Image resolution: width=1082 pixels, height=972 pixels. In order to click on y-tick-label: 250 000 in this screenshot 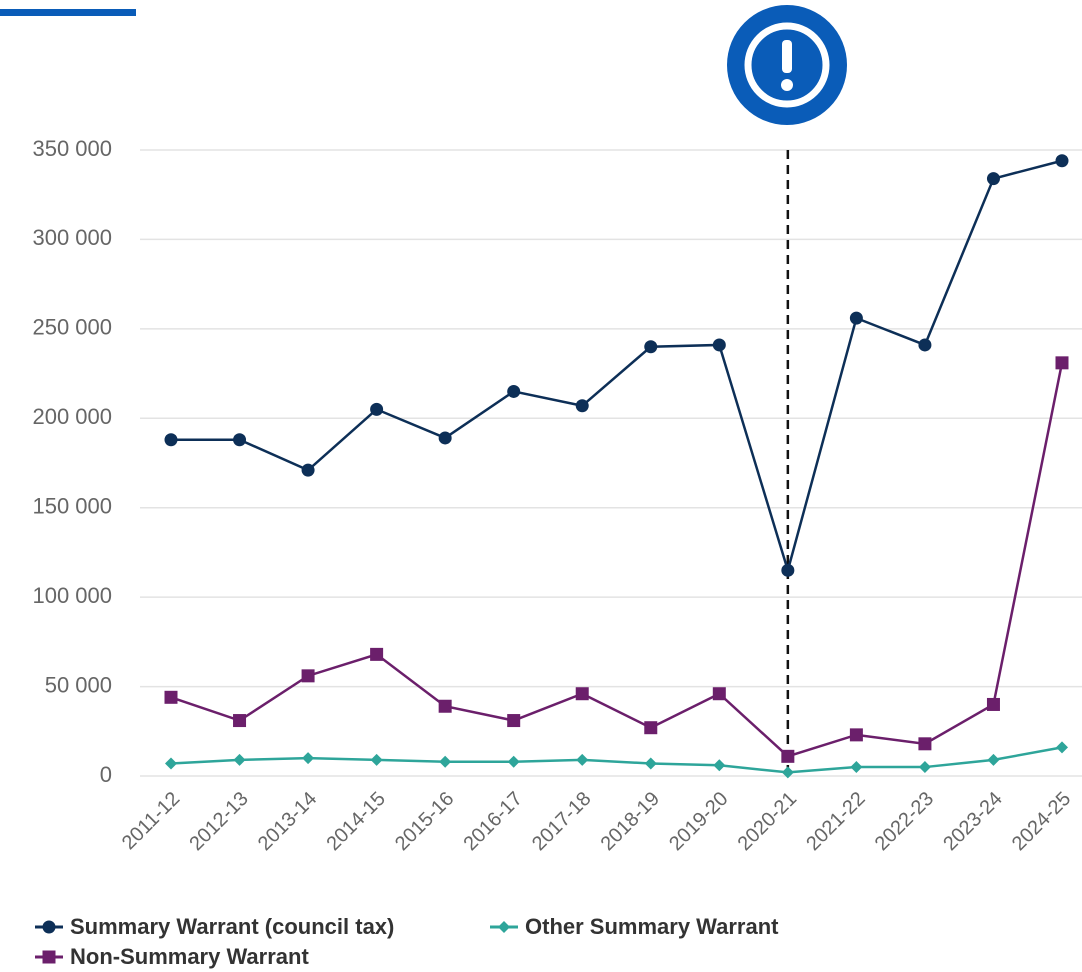, I will do `click(72, 327)`.